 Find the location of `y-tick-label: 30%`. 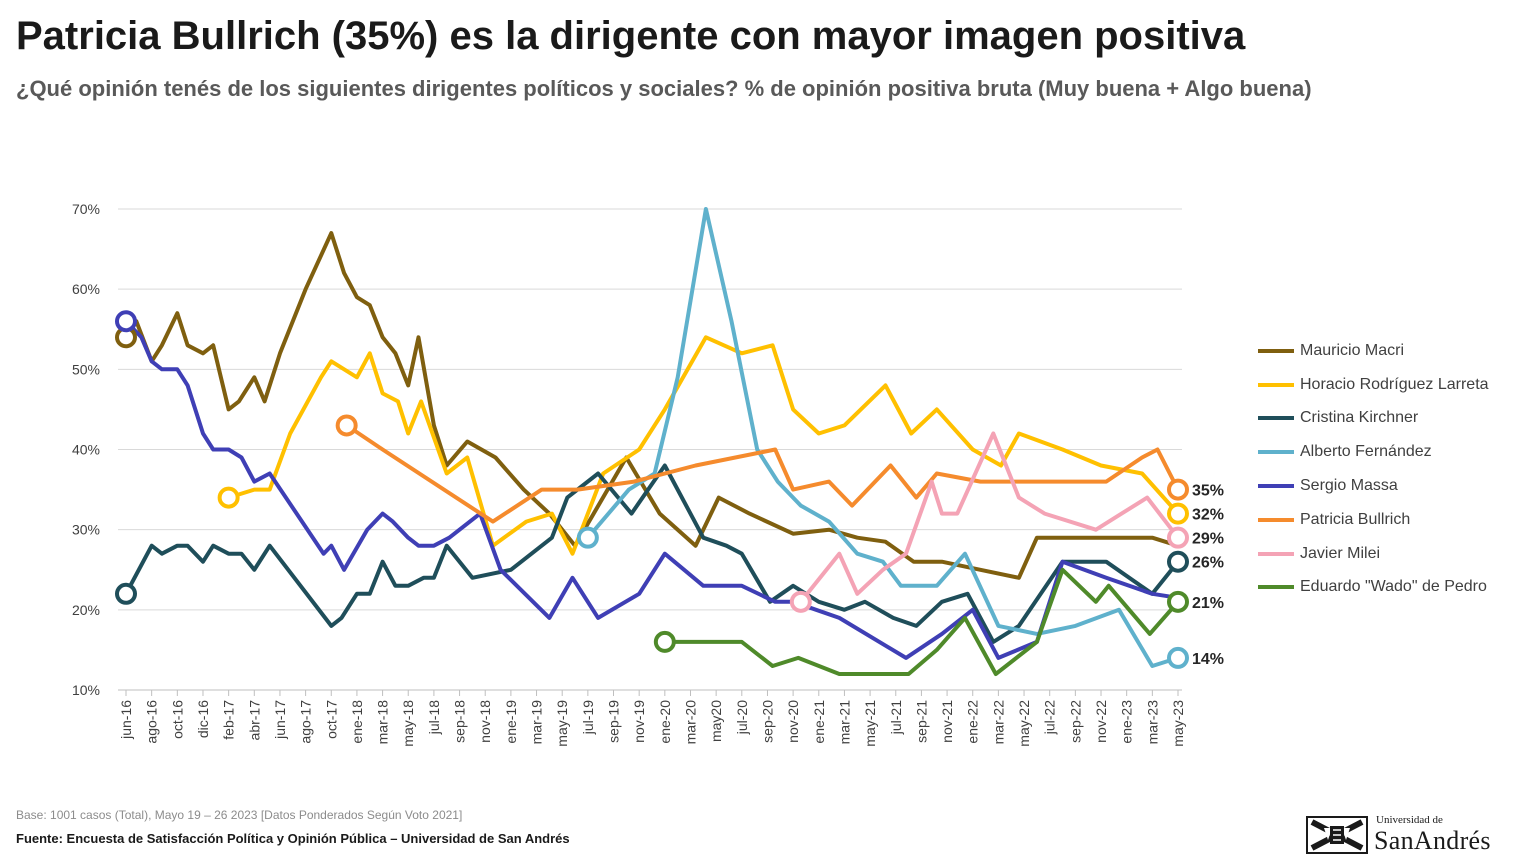

y-tick-label: 30% is located at coordinates (86, 530).